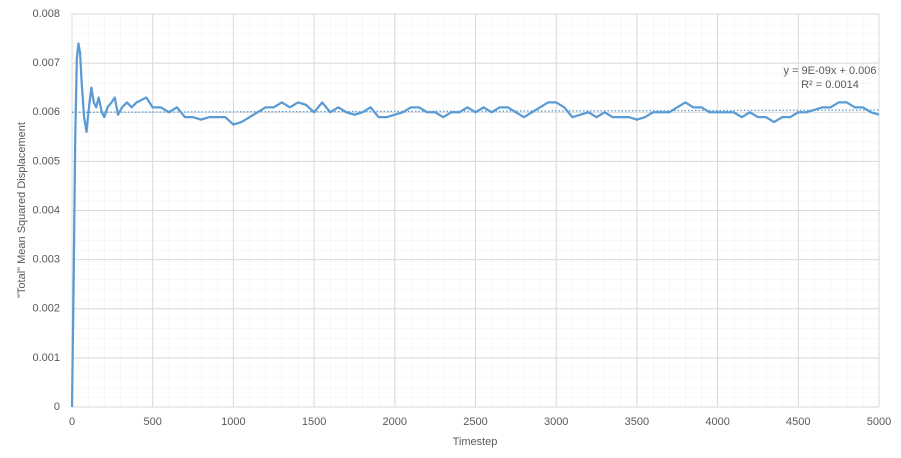  I want to click on y-tick-label: 0, so click(57, 407).